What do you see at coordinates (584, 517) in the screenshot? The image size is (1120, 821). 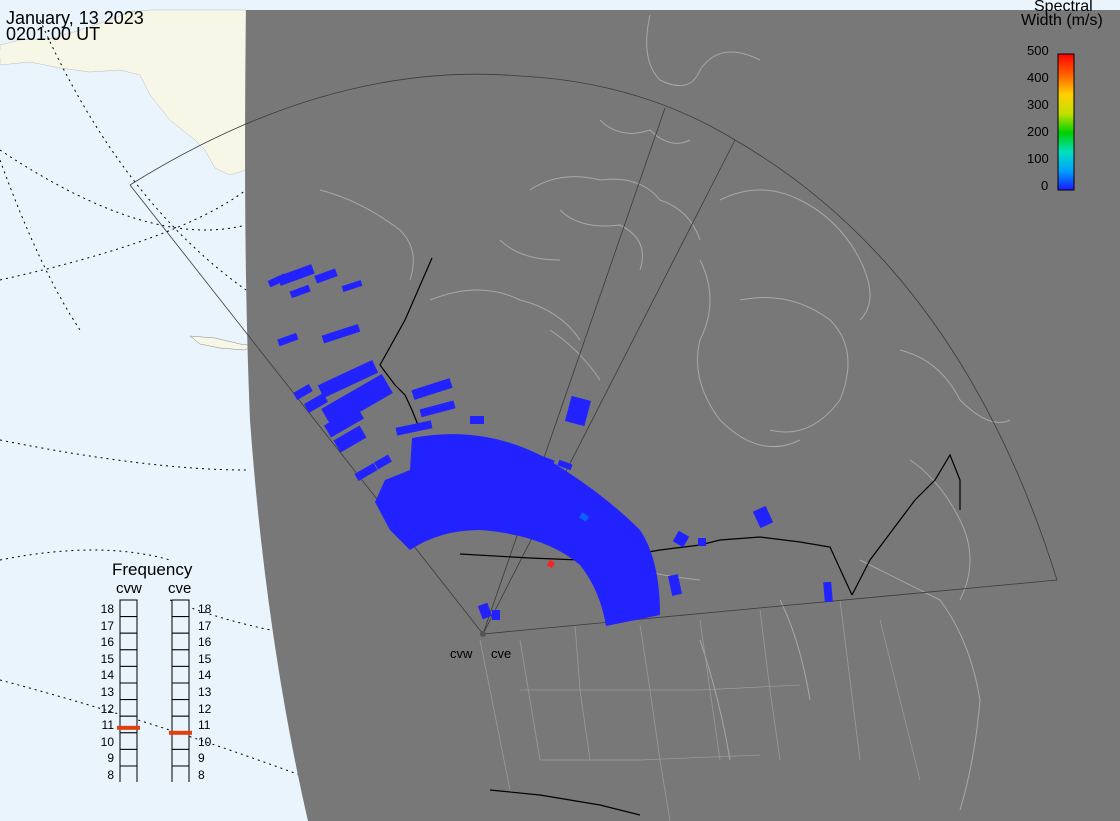 I see `mid-width-pixel` at bounding box center [584, 517].